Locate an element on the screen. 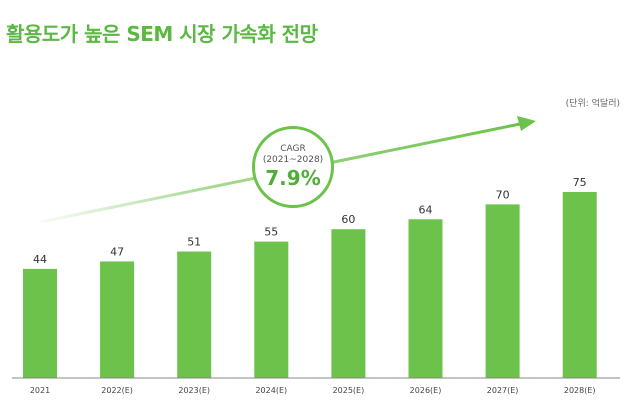 The height and width of the screenshot is (401, 632). bar-2026(E) is located at coordinates (425, 298).